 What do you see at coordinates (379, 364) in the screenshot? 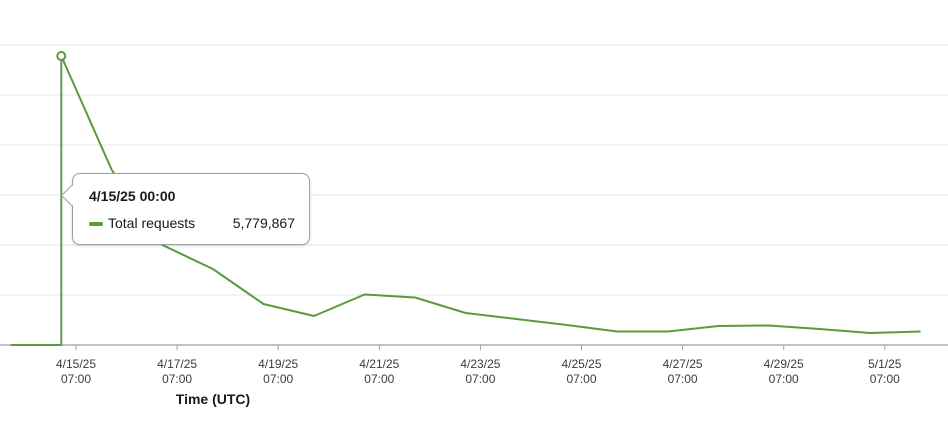
I see `x-tick-label: 4/21/25` at bounding box center [379, 364].